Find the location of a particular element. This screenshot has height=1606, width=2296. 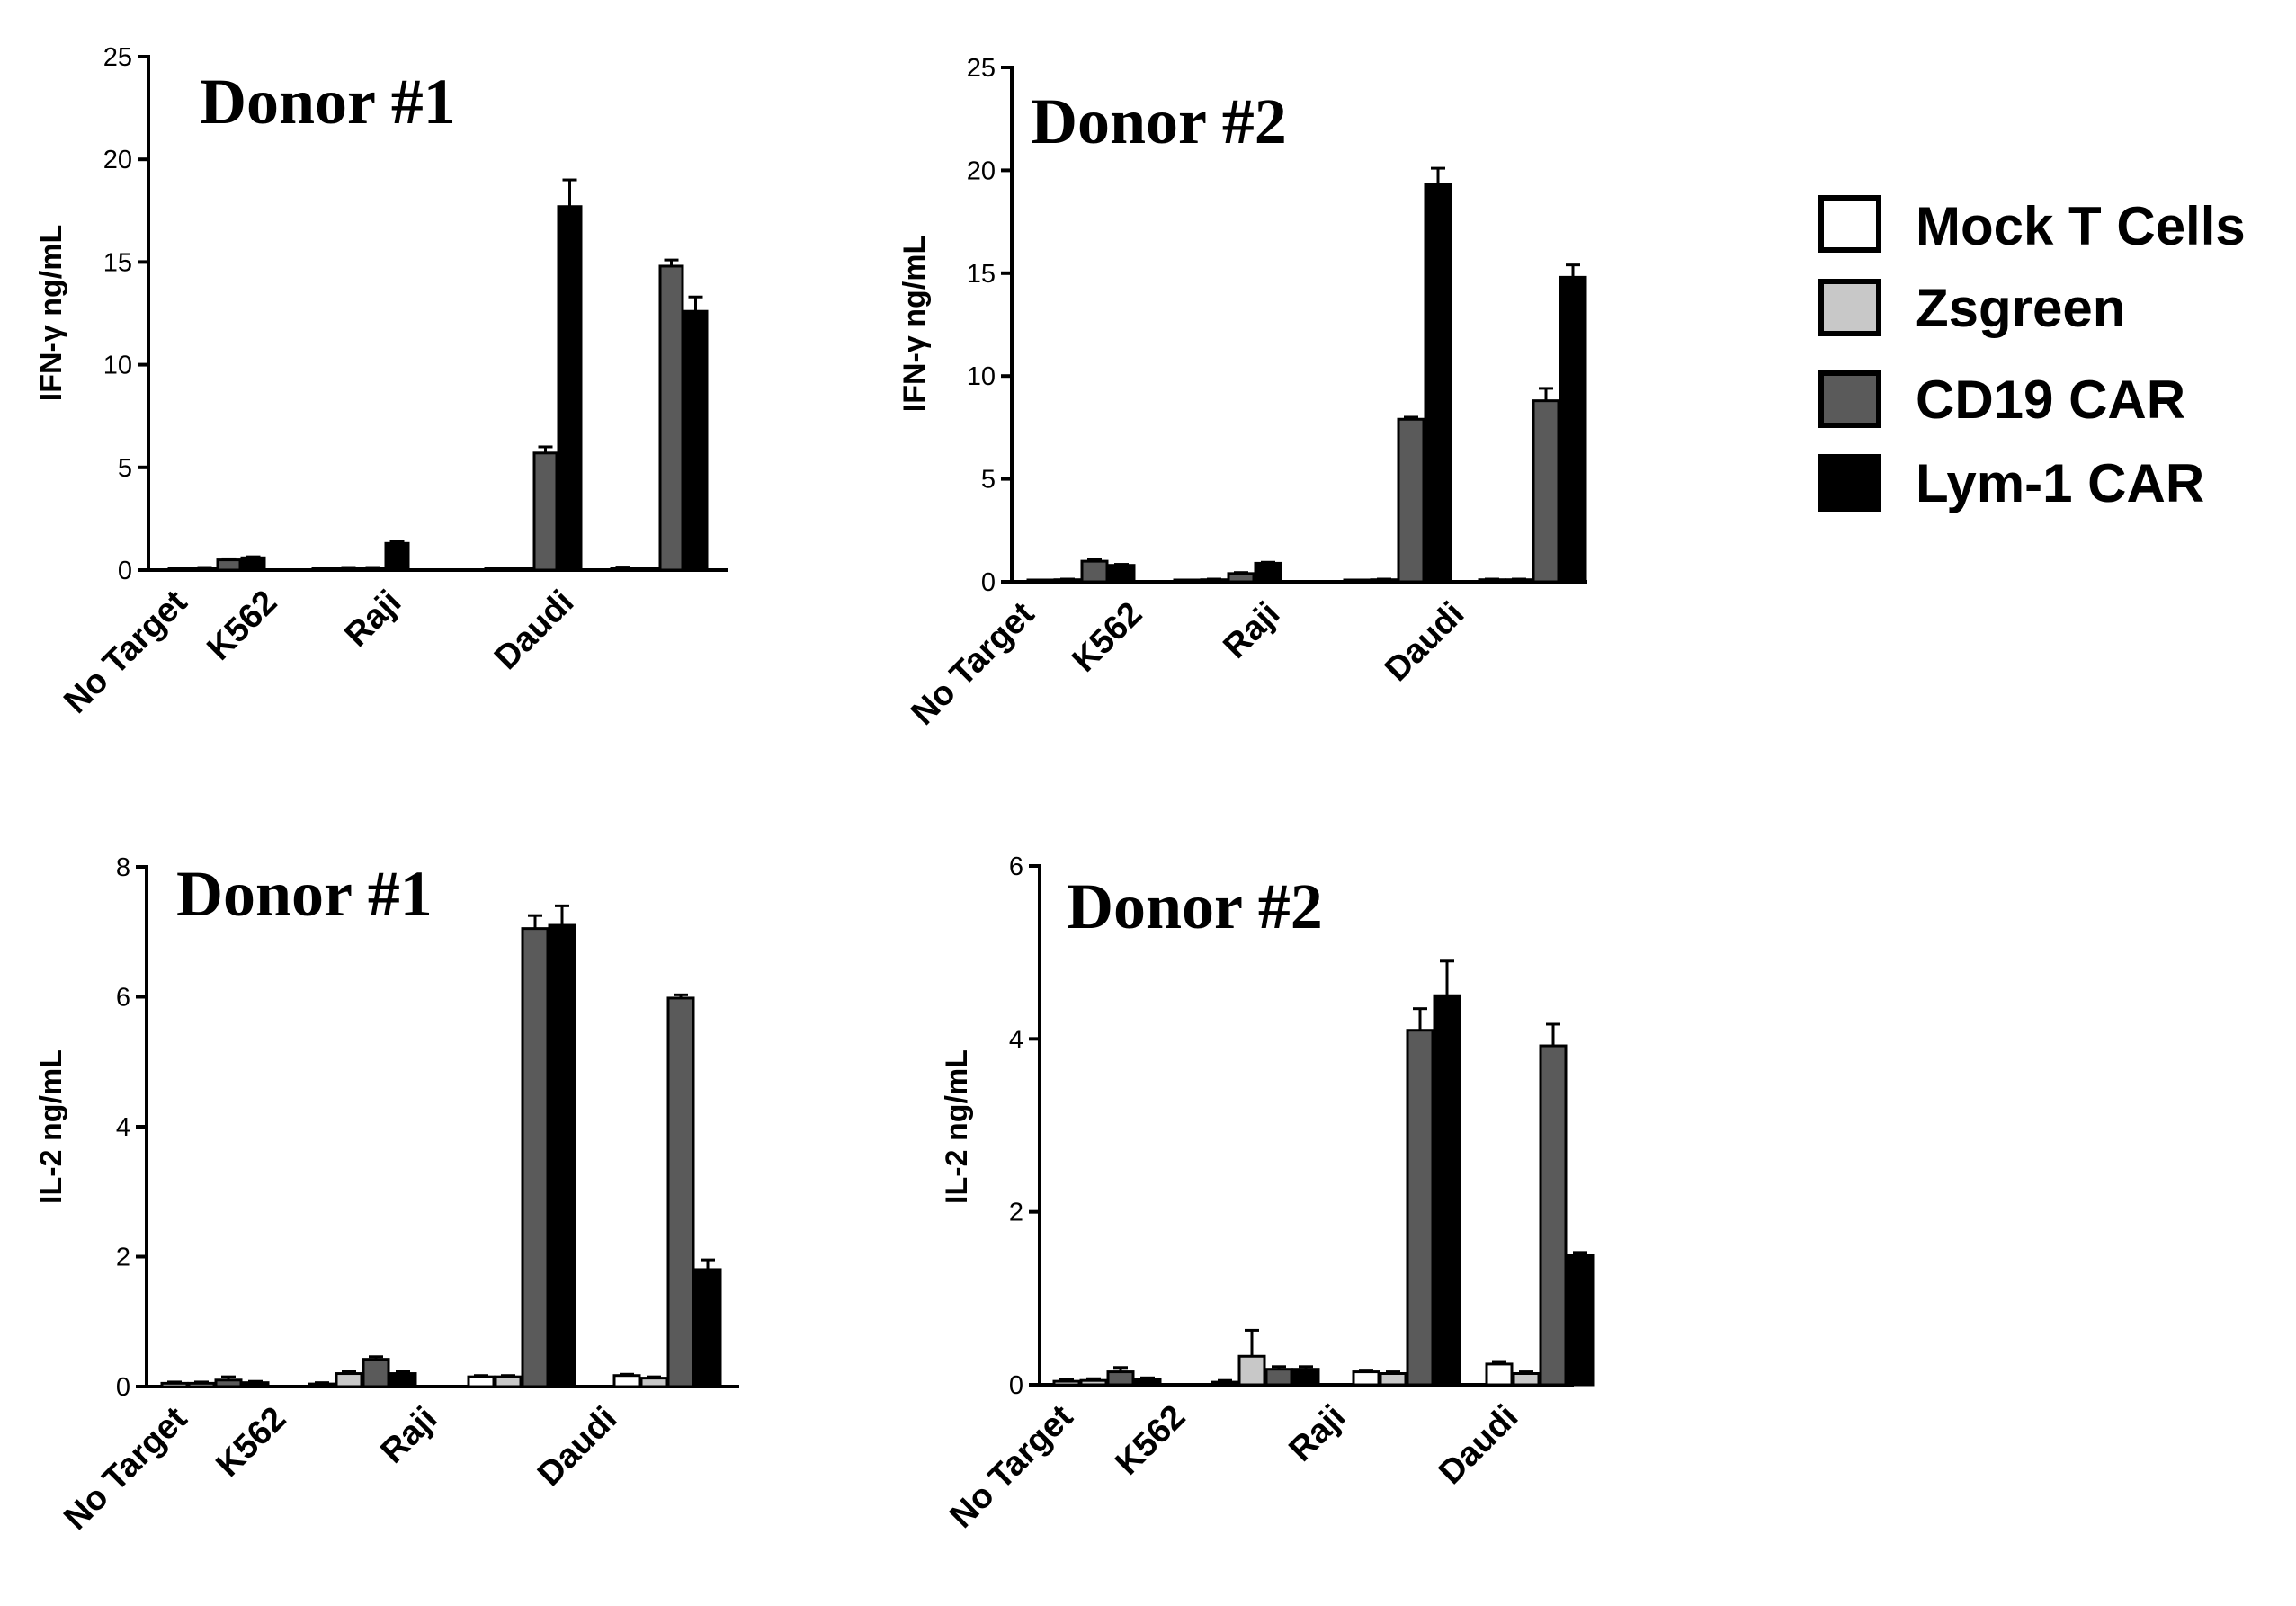

legend-swatch-cd19-car is located at coordinates (1849, 399).